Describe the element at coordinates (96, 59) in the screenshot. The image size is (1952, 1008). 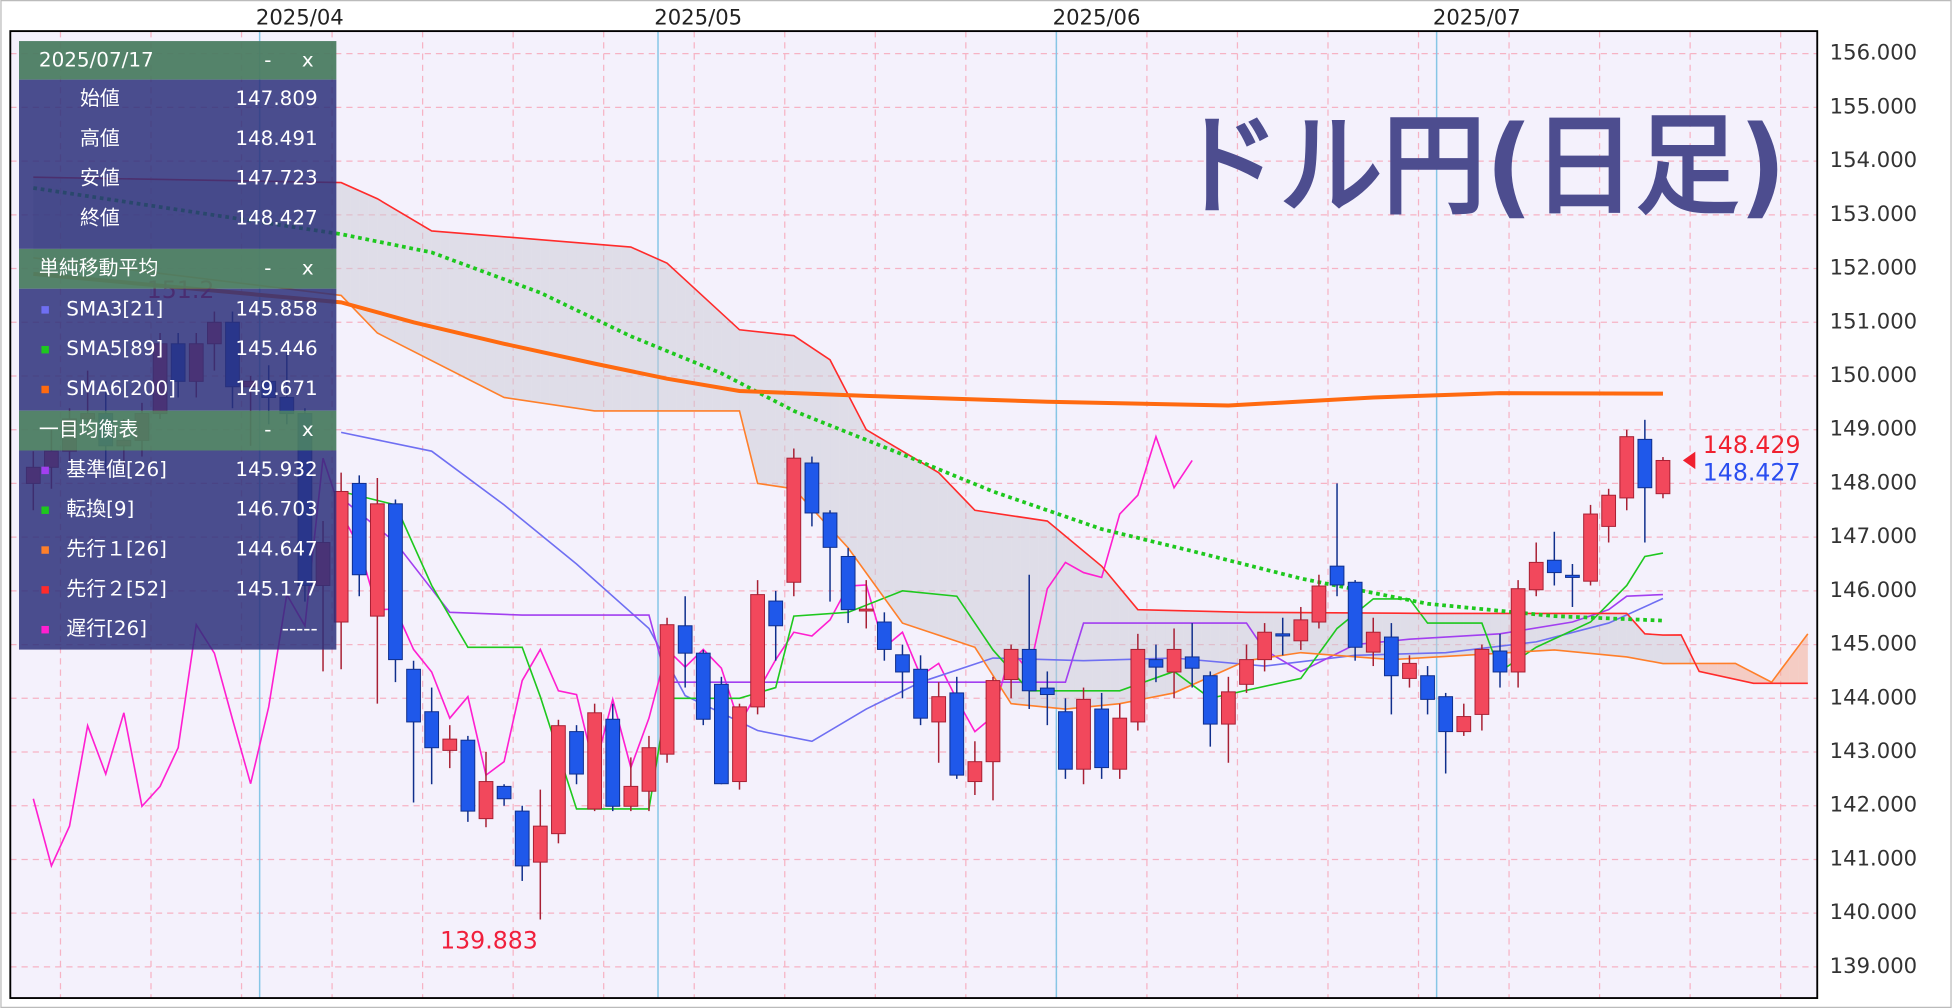
I see `panel-date: 2025/07/17` at that location.